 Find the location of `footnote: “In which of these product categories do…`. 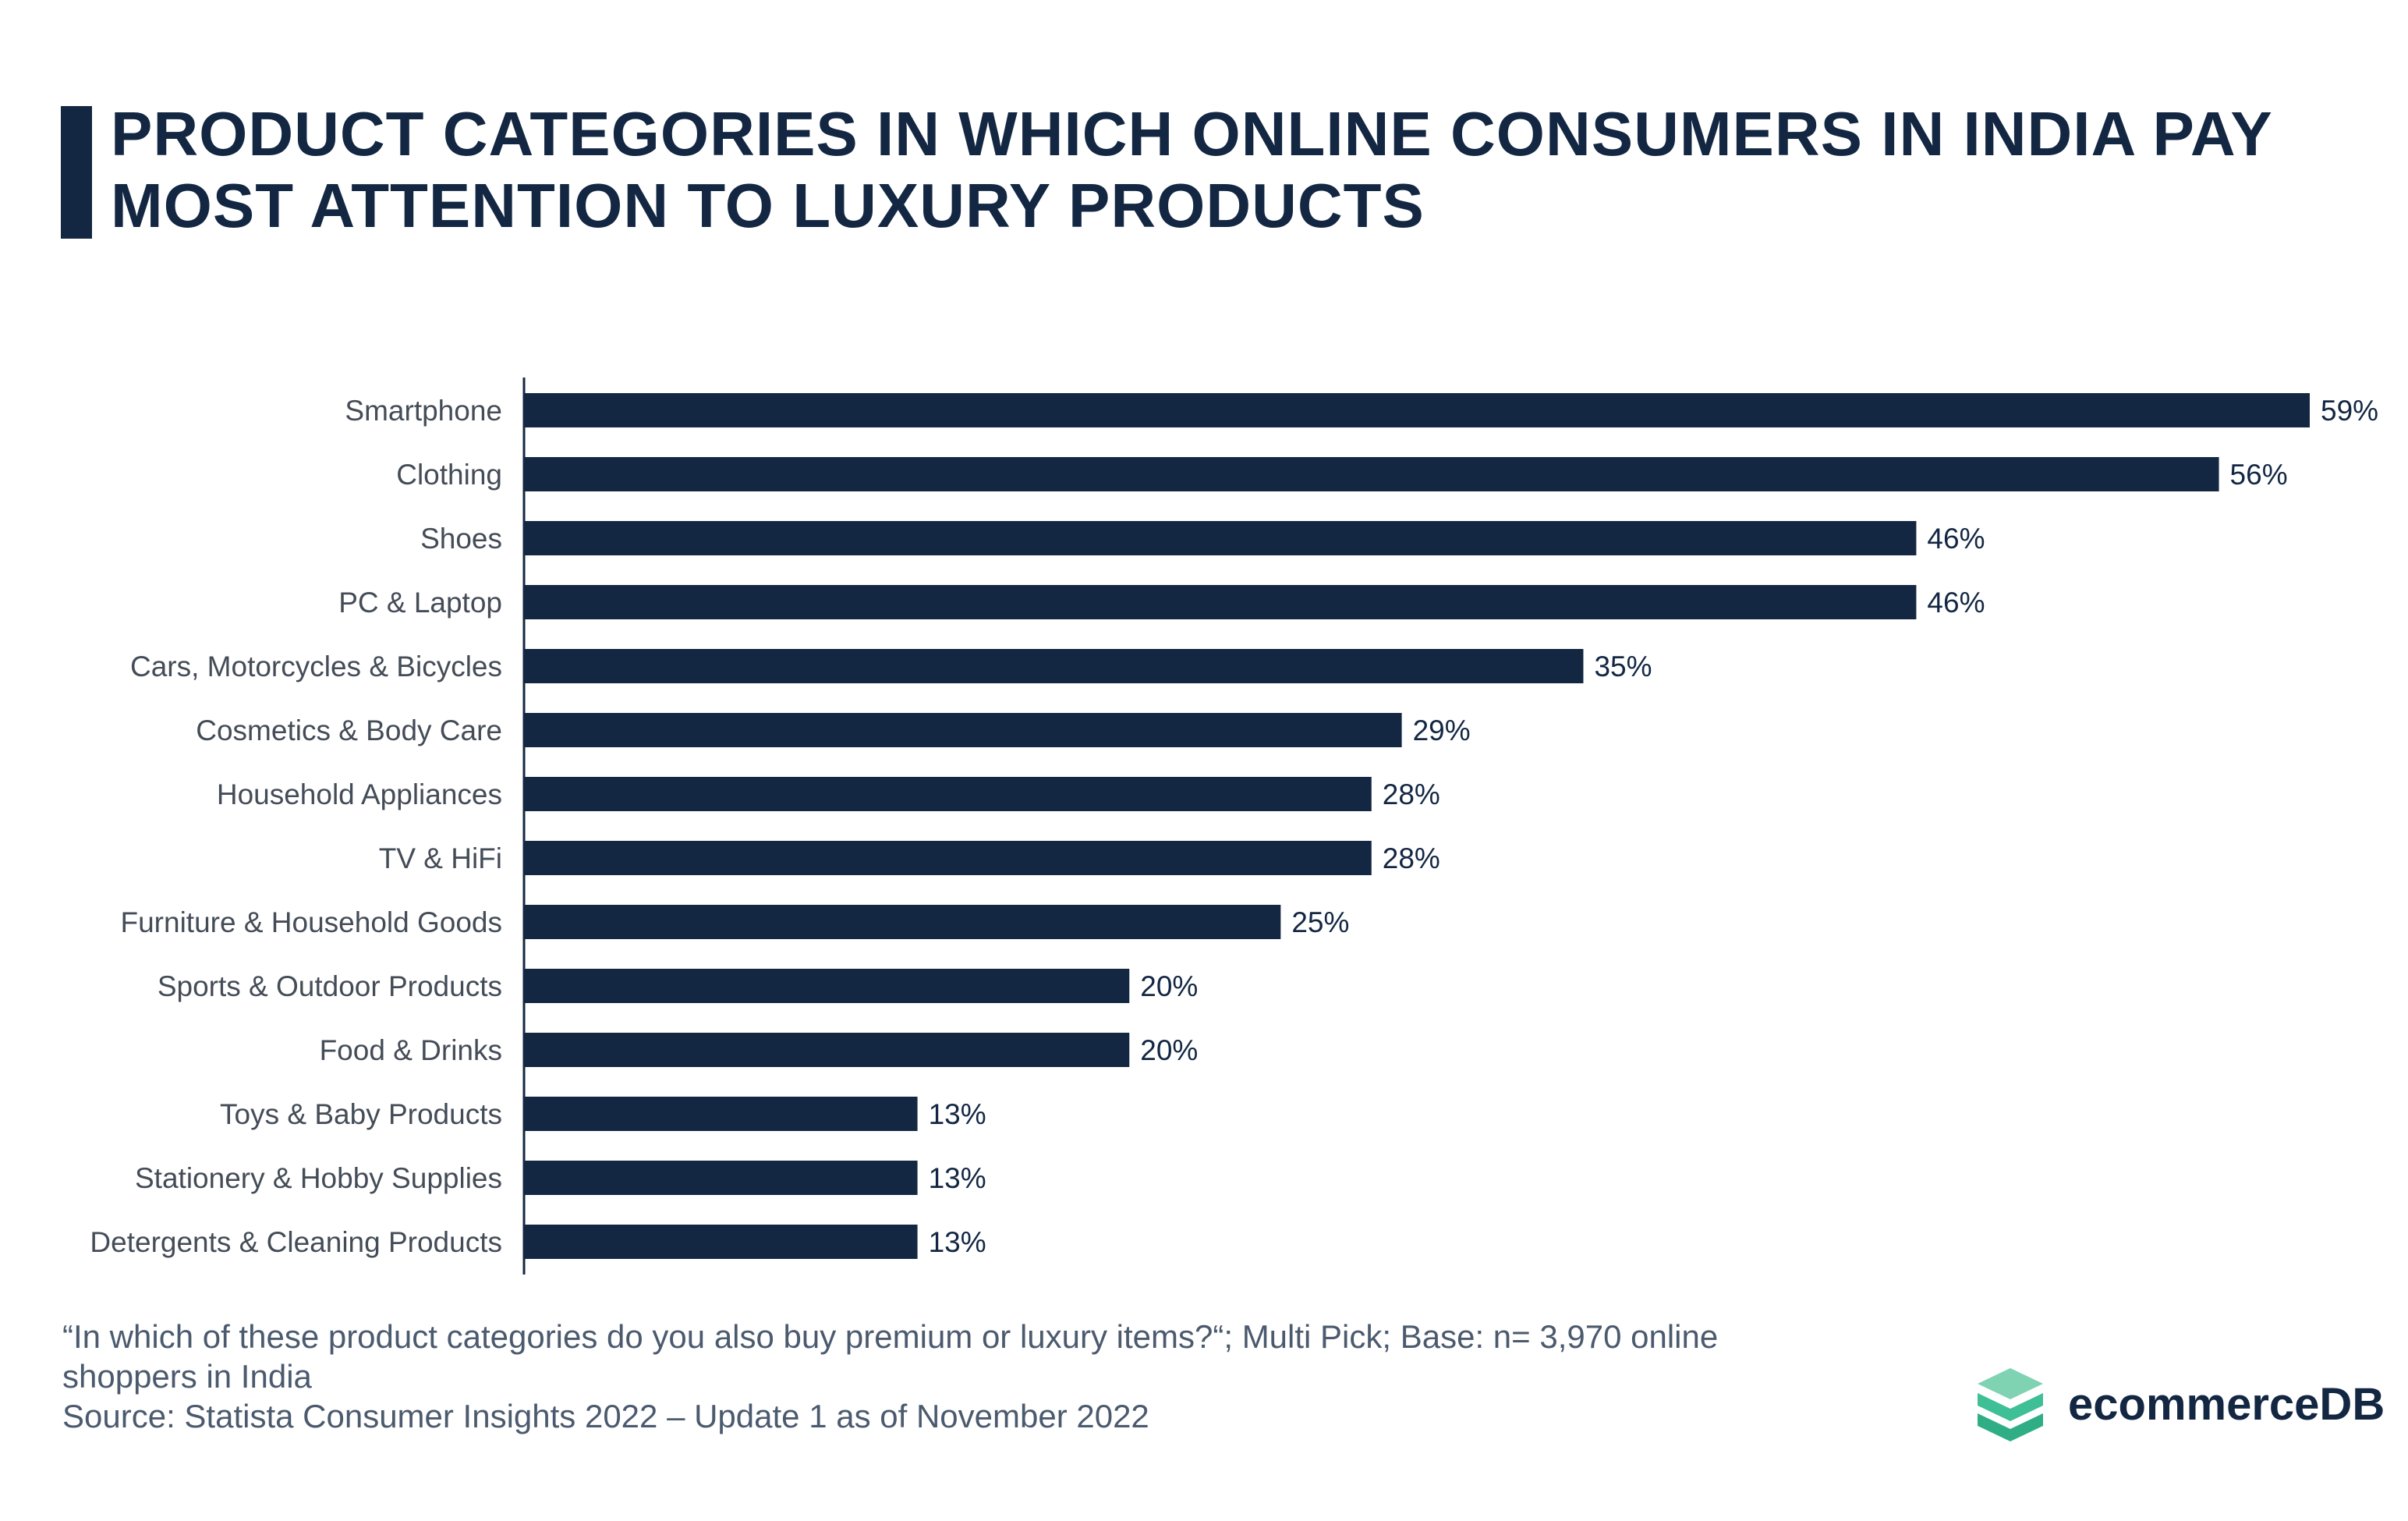

footnote: “In which of these product categories do… is located at coordinates (959, 1377).